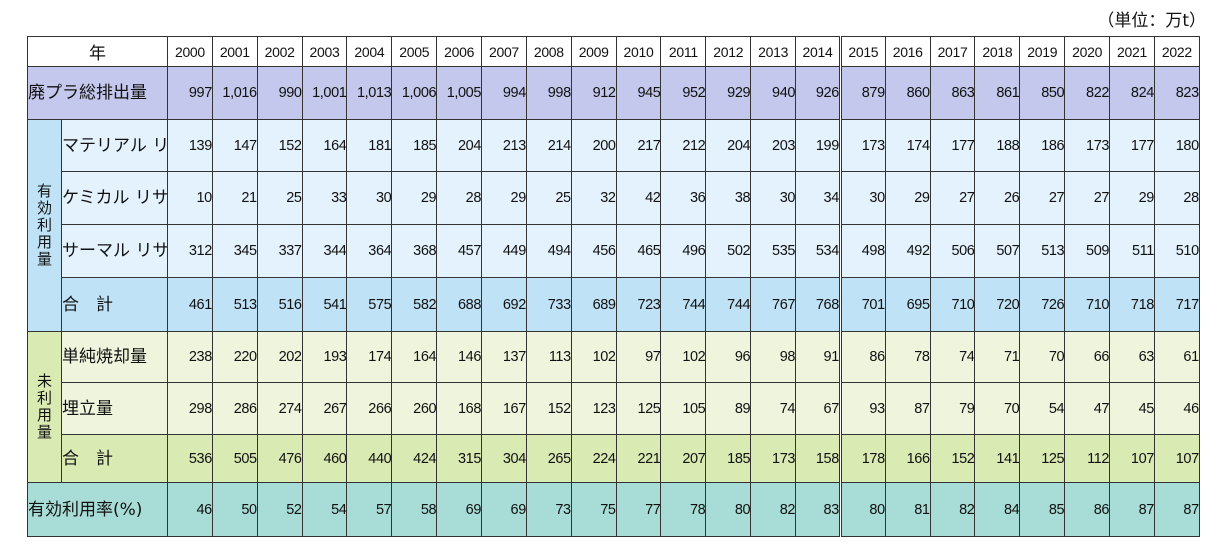 The width and height of the screenshot is (1224, 556). What do you see at coordinates (907, 51) in the screenshot?
I see `year-header-2016: 2016` at bounding box center [907, 51].